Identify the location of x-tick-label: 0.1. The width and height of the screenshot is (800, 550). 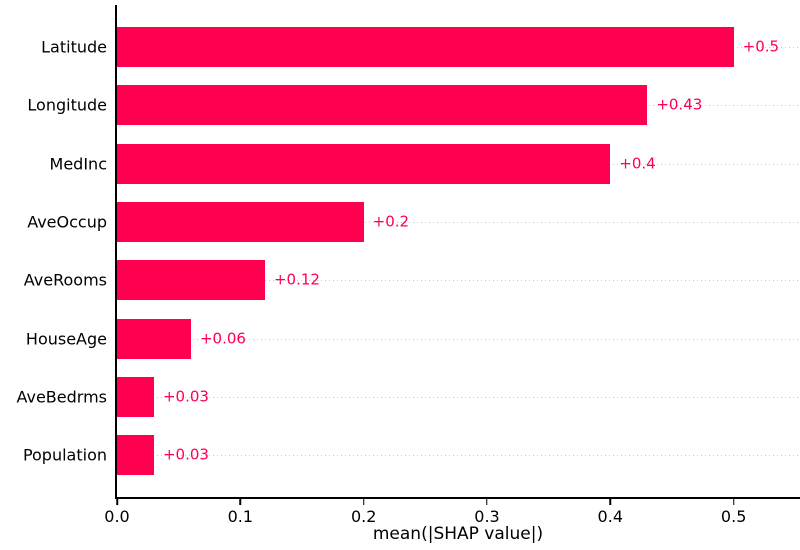
(240, 516).